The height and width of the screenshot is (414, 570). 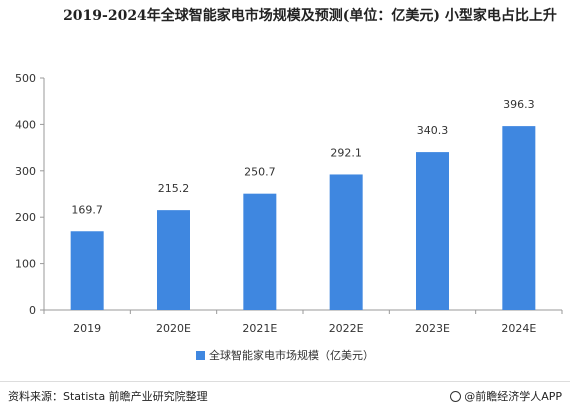 What do you see at coordinates (260, 172) in the screenshot?
I see `data-label: 250.7` at bounding box center [260, 172].